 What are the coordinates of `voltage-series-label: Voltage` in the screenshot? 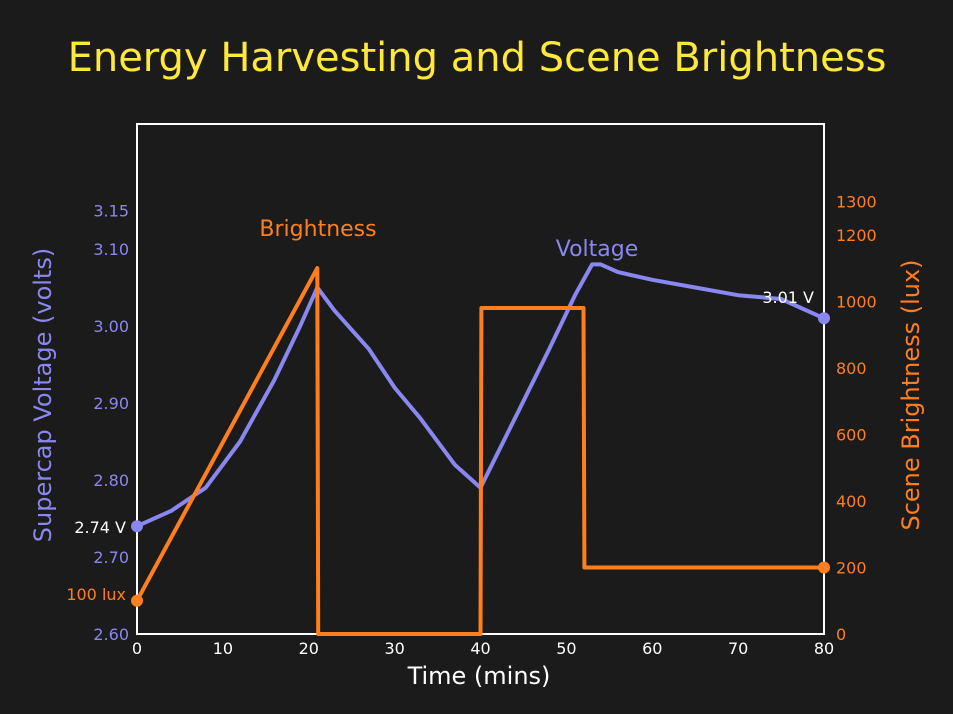 It's located at (597, 249).